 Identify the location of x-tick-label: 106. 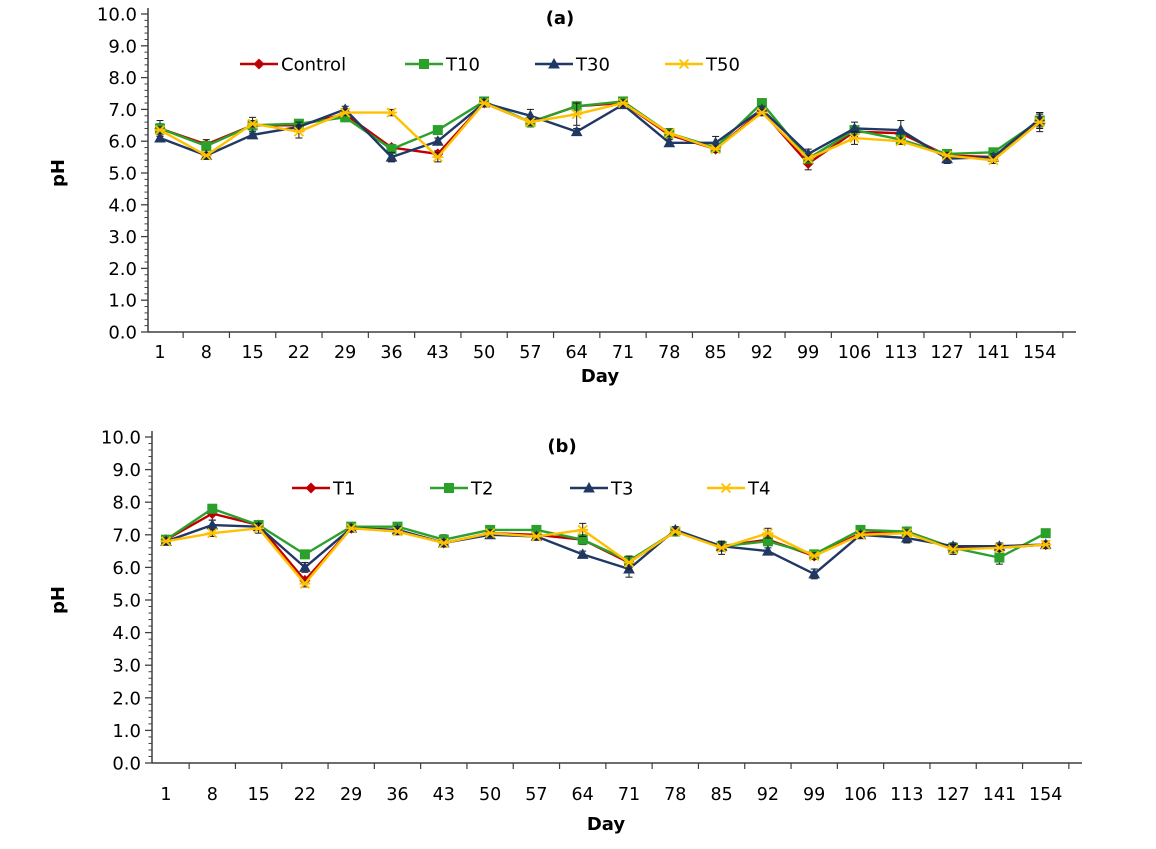
(854, 353).